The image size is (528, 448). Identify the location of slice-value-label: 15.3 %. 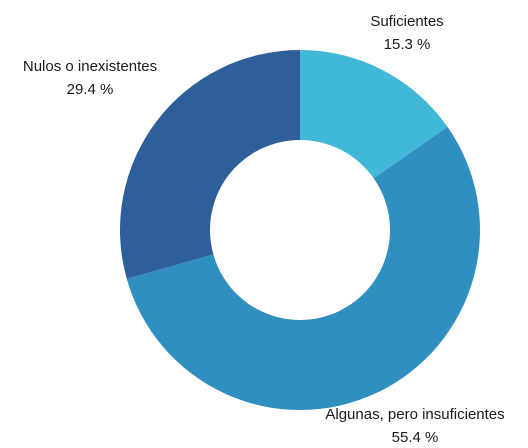
(407, 44).